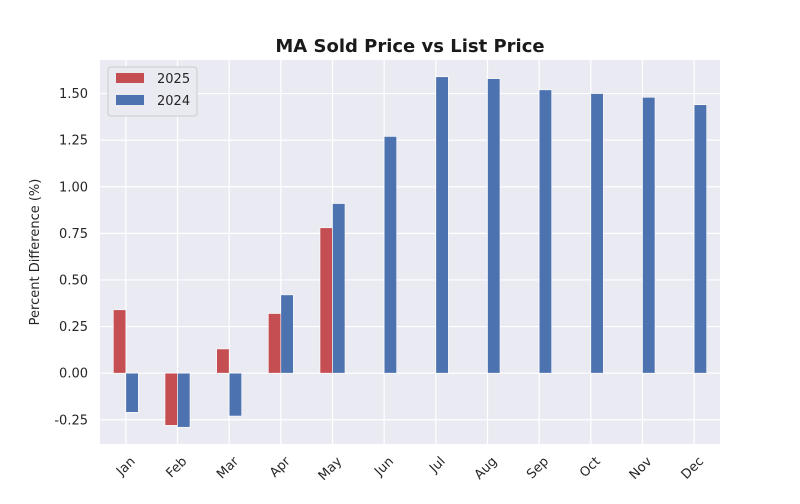  What do you see at coordinates (228, 468) in the screenshot?
I see `x-tick-label: Mar` at bounding box center [228, 468].